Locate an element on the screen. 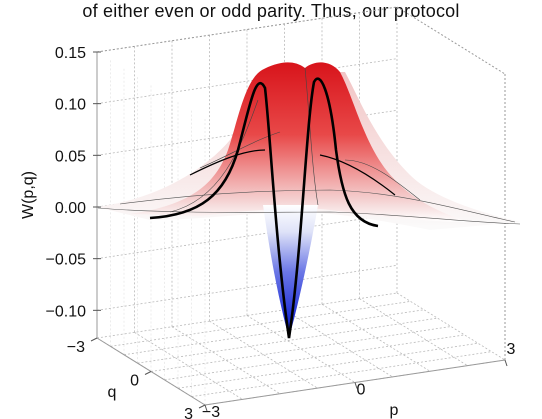  q-axis-ticks: −3 0 3 is located at coordinates (136, 378).